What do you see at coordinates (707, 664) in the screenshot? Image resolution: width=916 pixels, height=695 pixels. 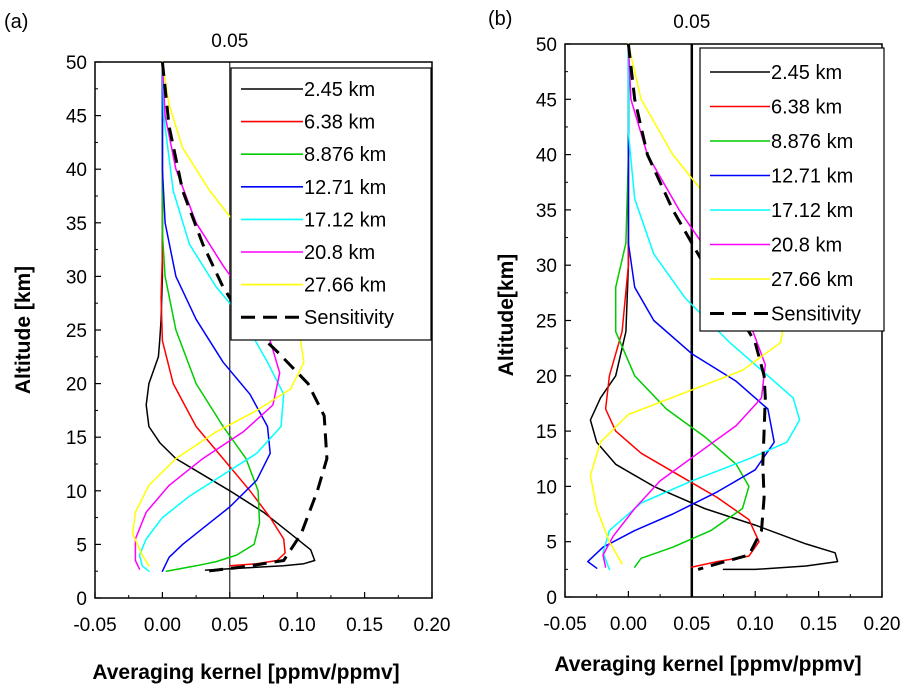 I see `panel-b-x-axis-label: Averaging kernel [ppmv/ppmv]` at bounding box center [707, 664].